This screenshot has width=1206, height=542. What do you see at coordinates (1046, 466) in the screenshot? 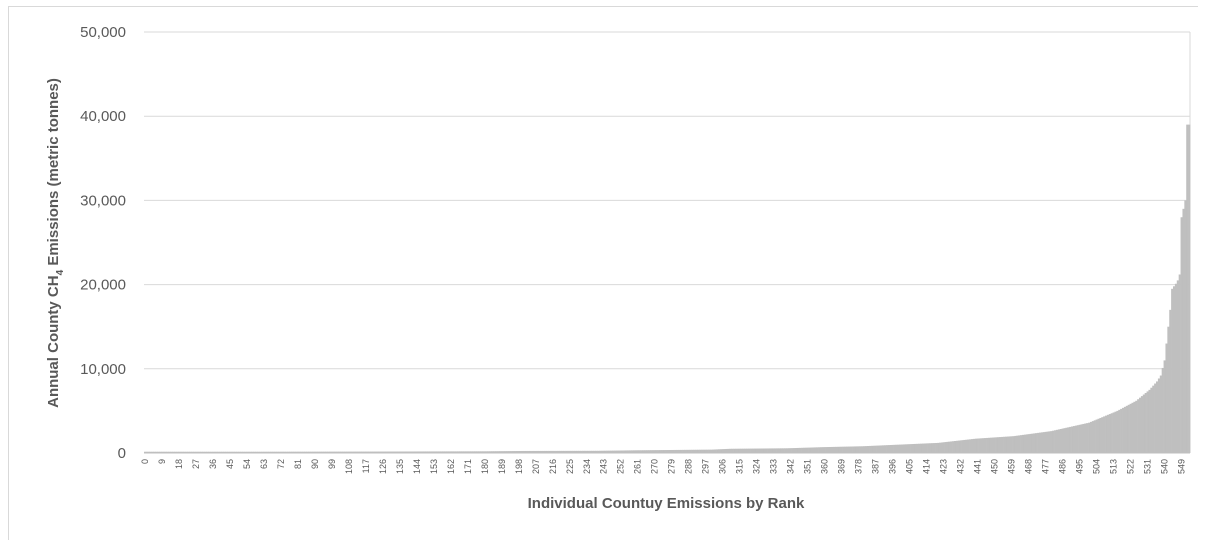
I see `x-tick-label: 477` at bounding box center [1046, 466].